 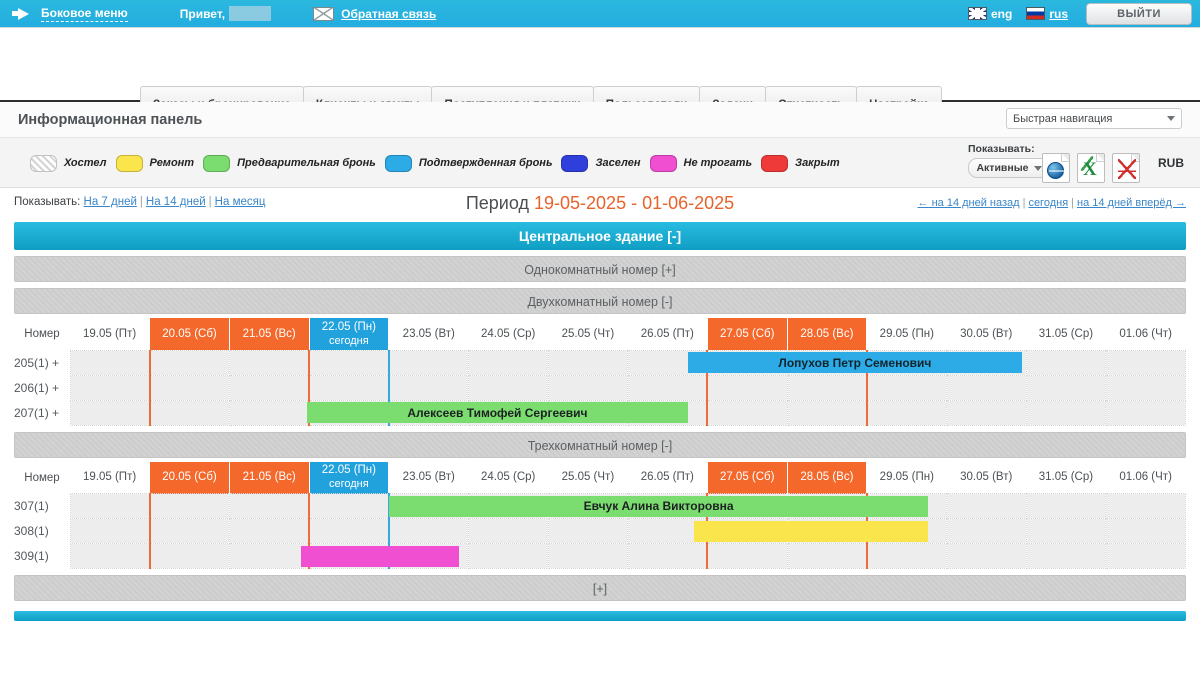 What do you see at coordinates (42, 531) in the screenshot?
I see `room-label-308: 308(1)` at bounding box center [42, 531].